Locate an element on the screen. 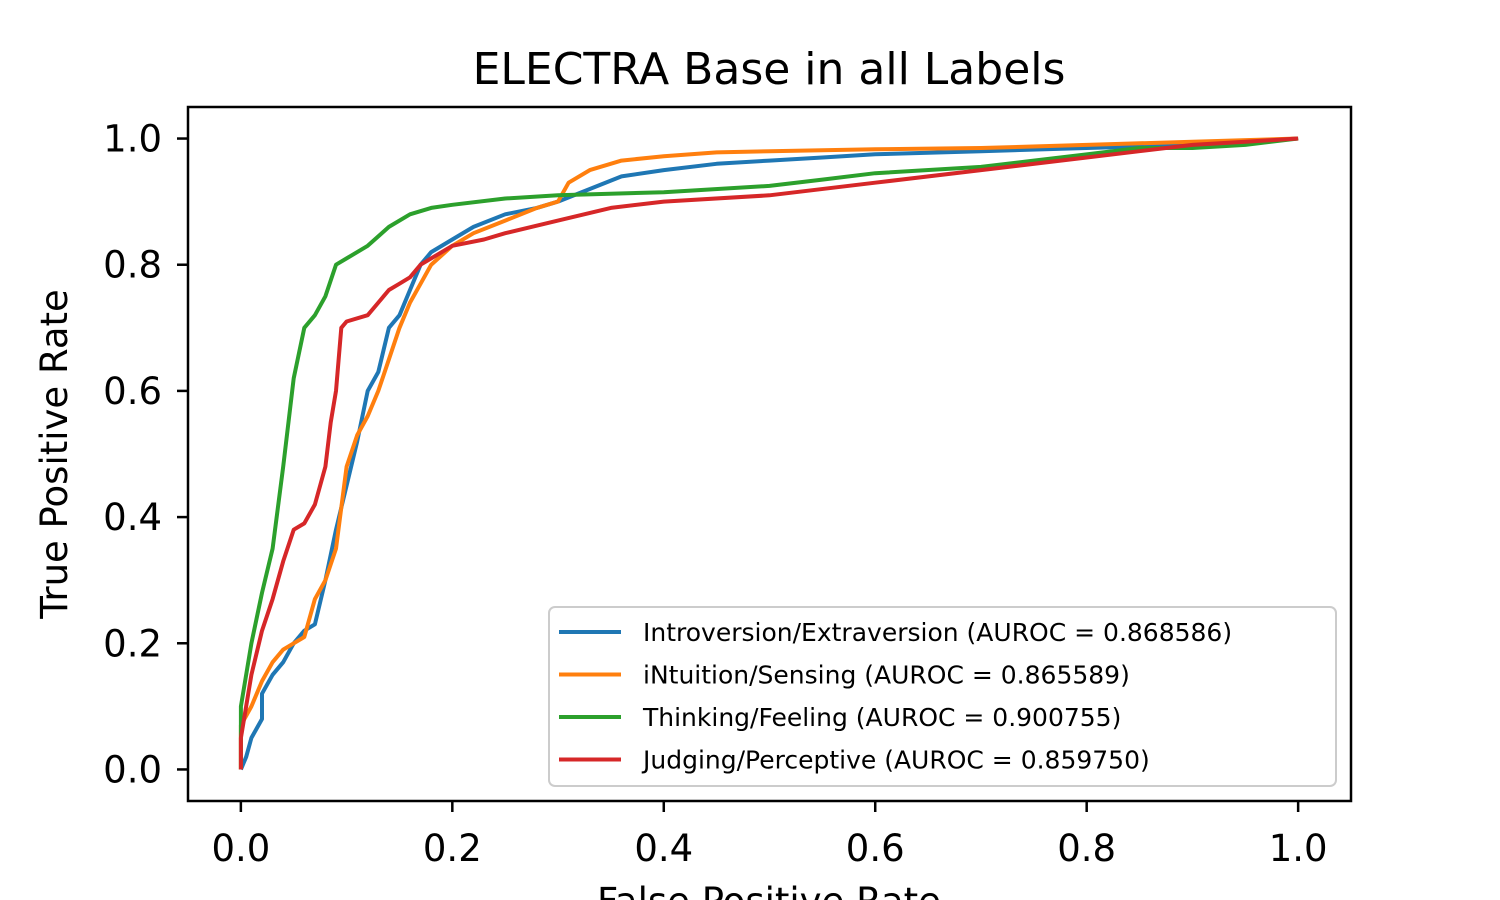 This screenshot has width=1500, height=900. x-tick-label: 0.0 is located at coordinates (240, 848).